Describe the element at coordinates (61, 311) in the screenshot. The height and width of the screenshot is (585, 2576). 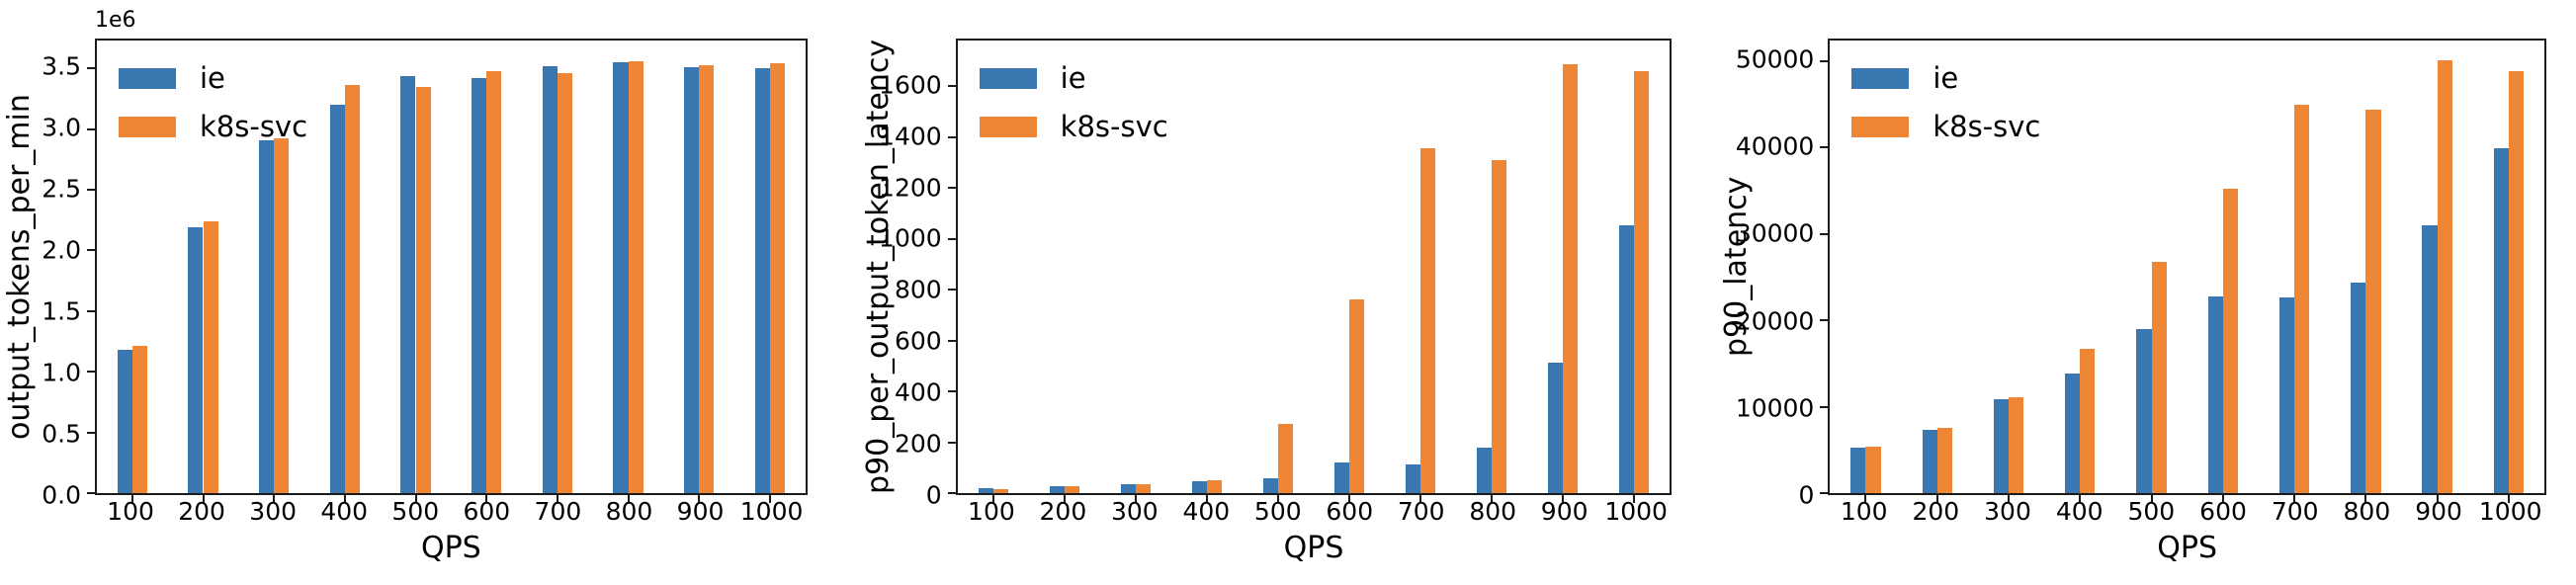
I see `y-tick-label: 1.5` at that location.